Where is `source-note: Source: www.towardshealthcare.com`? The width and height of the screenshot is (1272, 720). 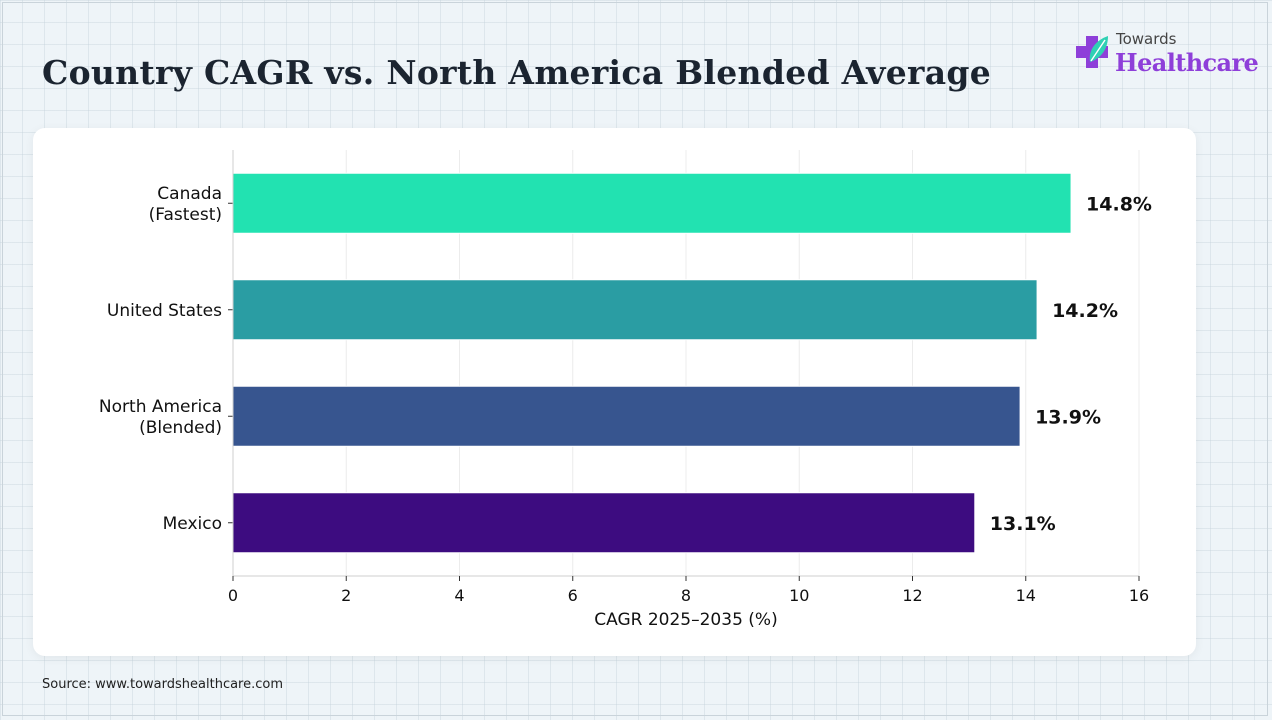 source-note: Source: www.towardshealthcare.com is located at coordinates (163, 684).